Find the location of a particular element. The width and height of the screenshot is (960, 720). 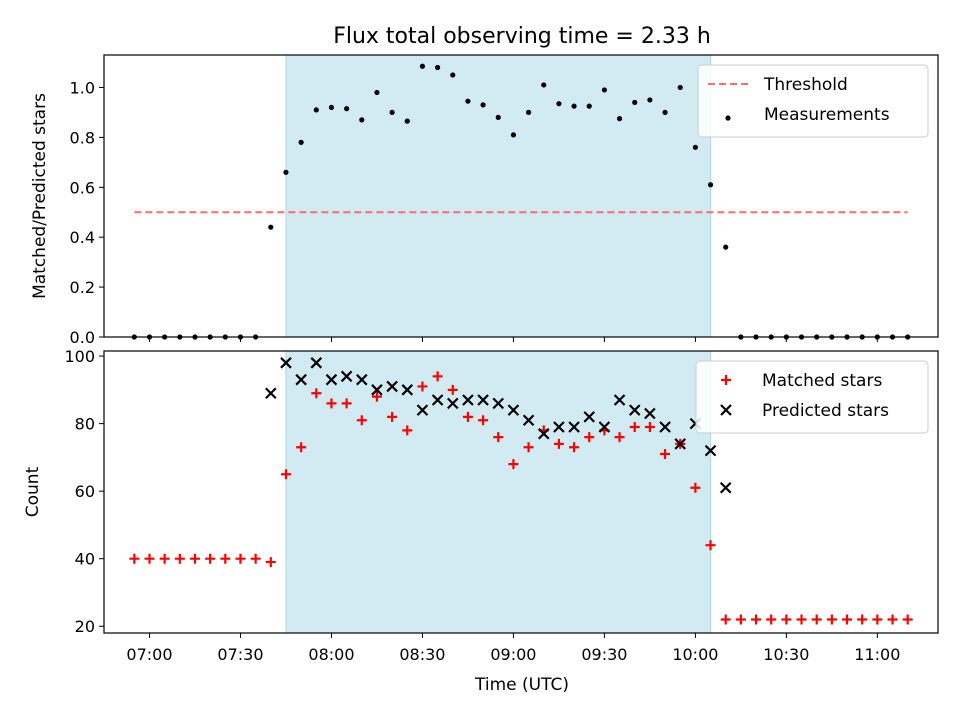

legend-label: Measurements is located at coordinates (827, 115).